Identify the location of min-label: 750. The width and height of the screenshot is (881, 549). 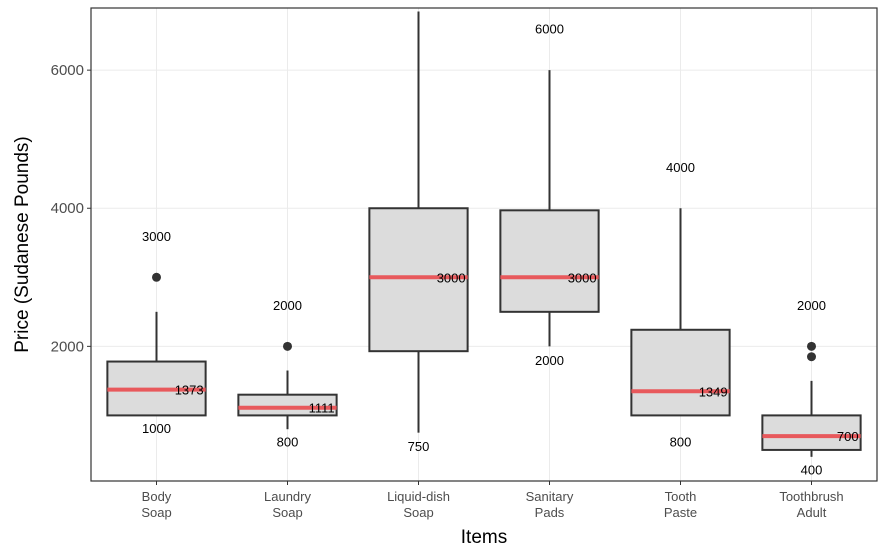
(419, 446).